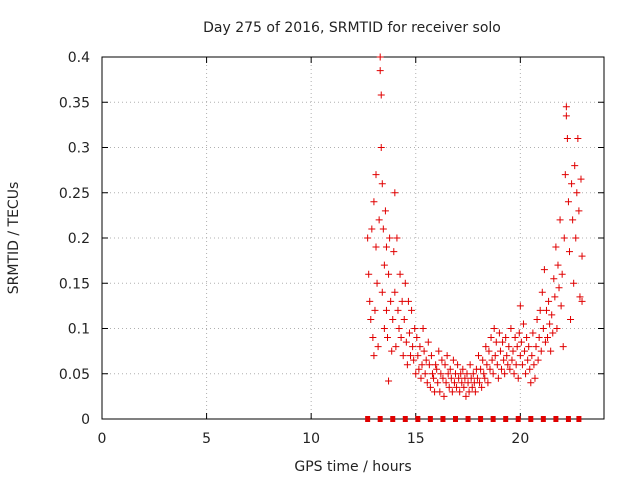 The height and width of the screenshot is (480, 640). Describe the element at coordinates (74, 194) in the screenshot. I see `y-tick-label: 0.25` at that location.